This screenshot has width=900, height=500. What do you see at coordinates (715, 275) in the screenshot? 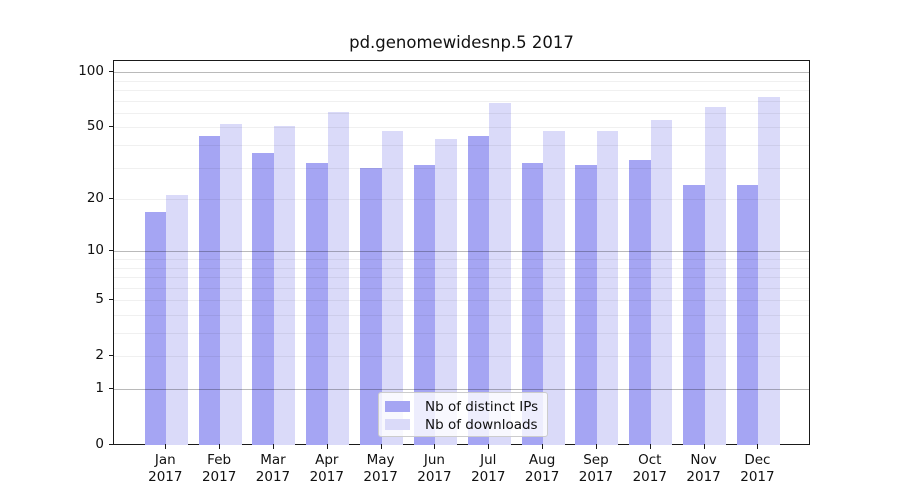
I see `bar-downloads-nov` at bounding box center [715, 275].